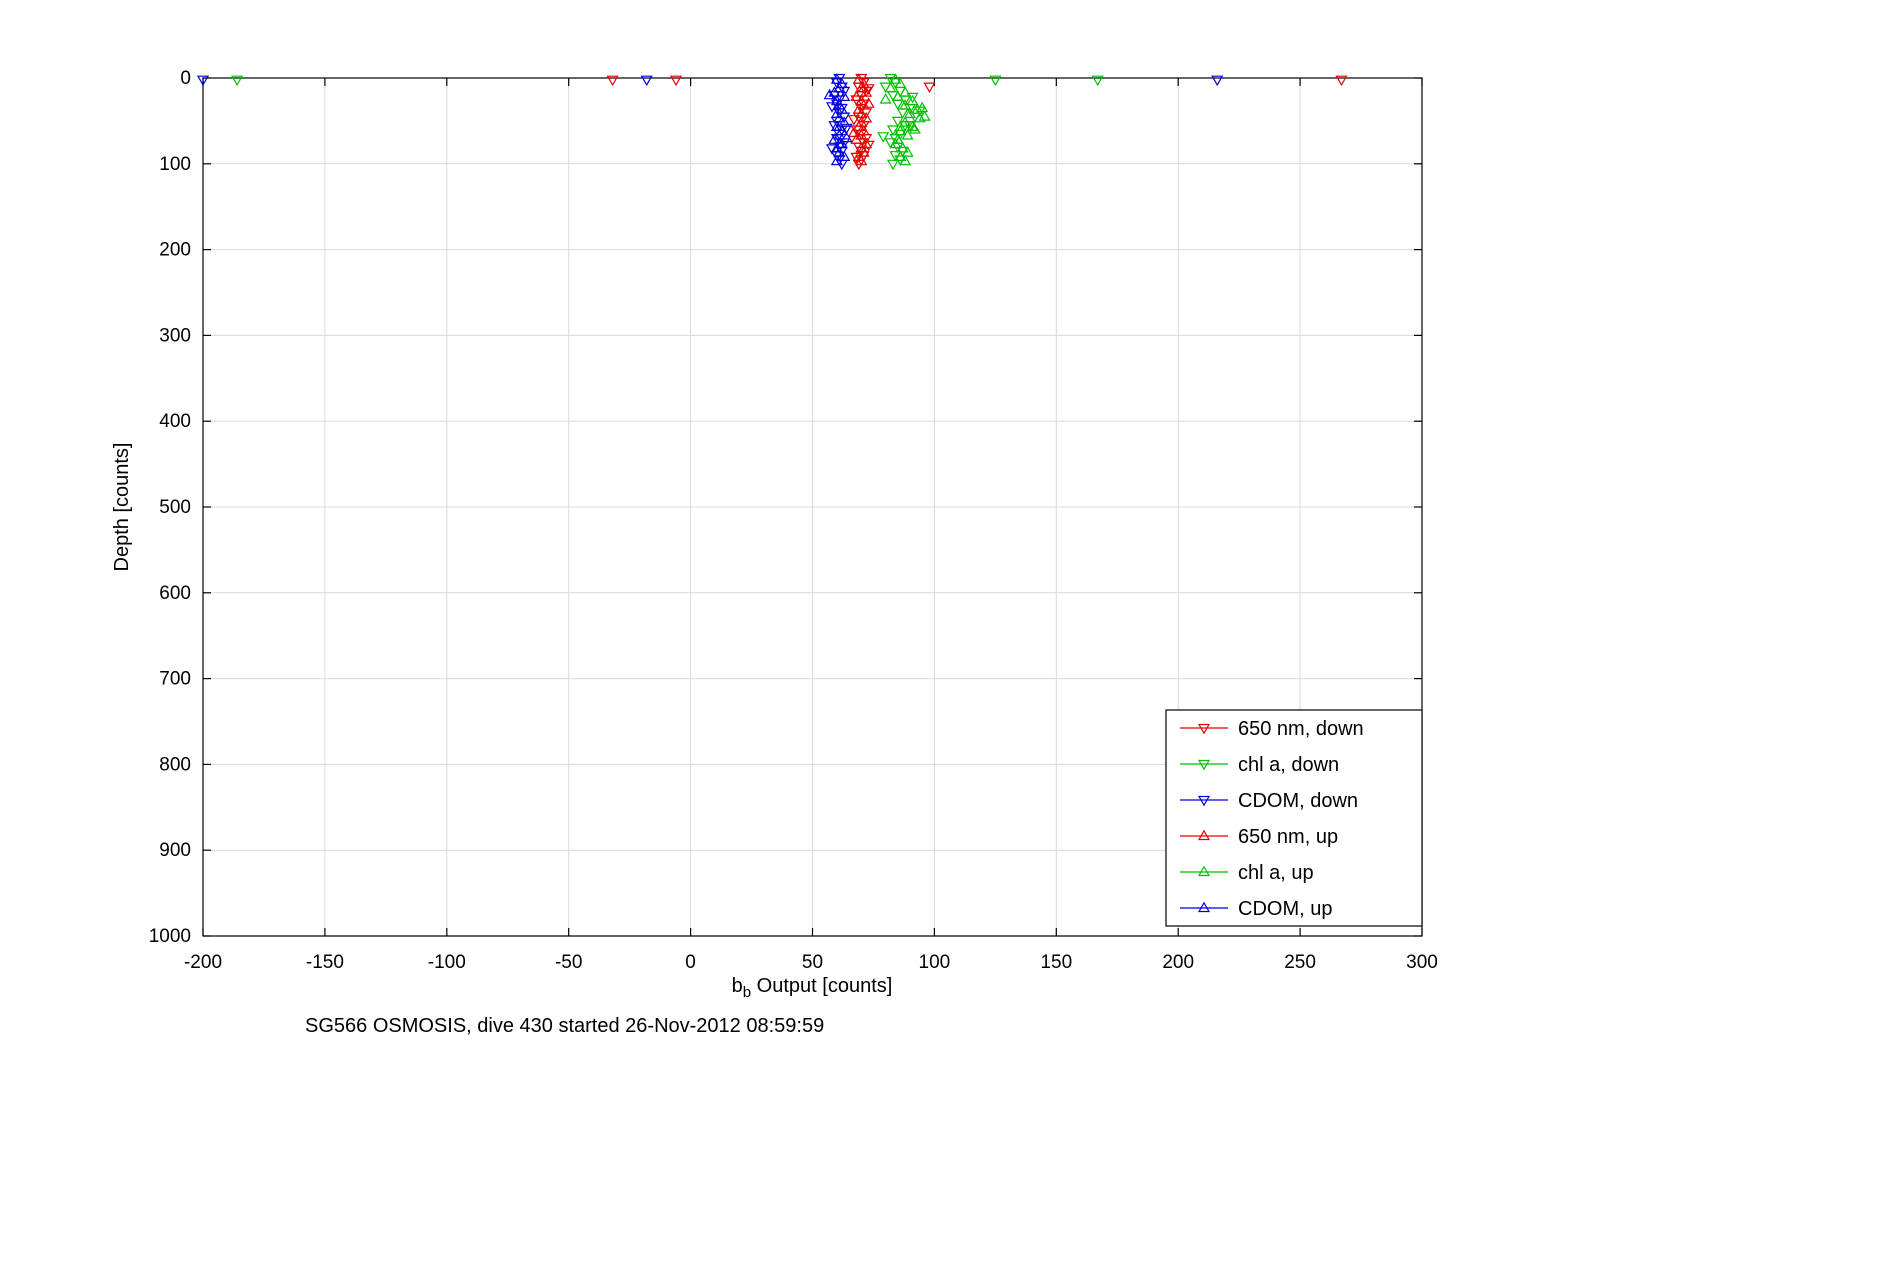 This screenshot has height=1262, width=1891. I want to click on x-tick-label: 0, so click(690, 962).